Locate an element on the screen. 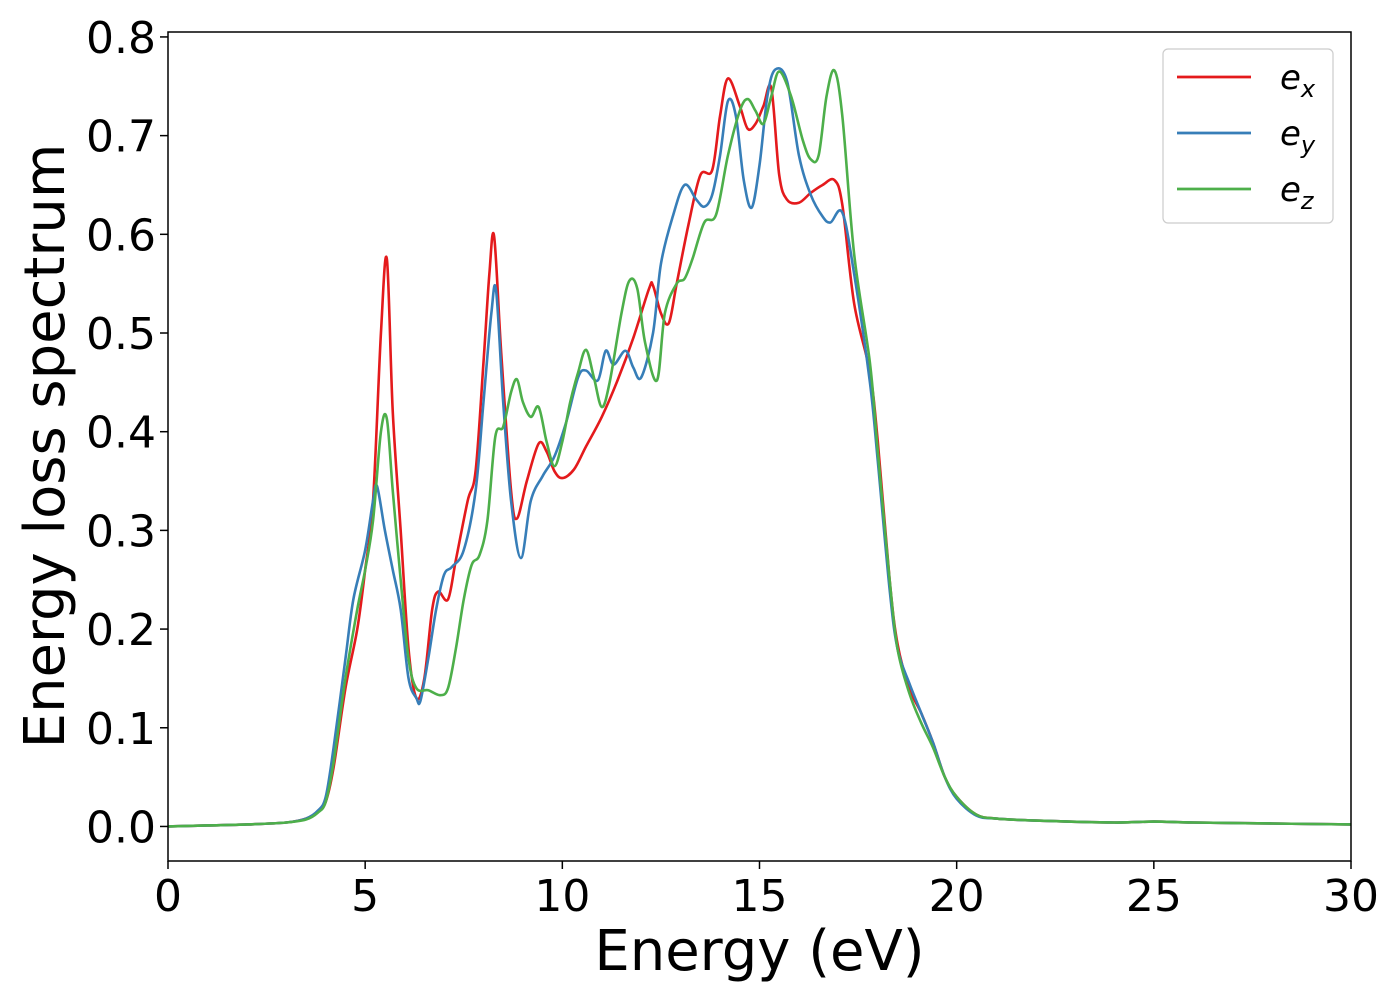 This screenshot has height=1000, width=1400. legend: ex ey ez is located at coordinates (1248, 136).